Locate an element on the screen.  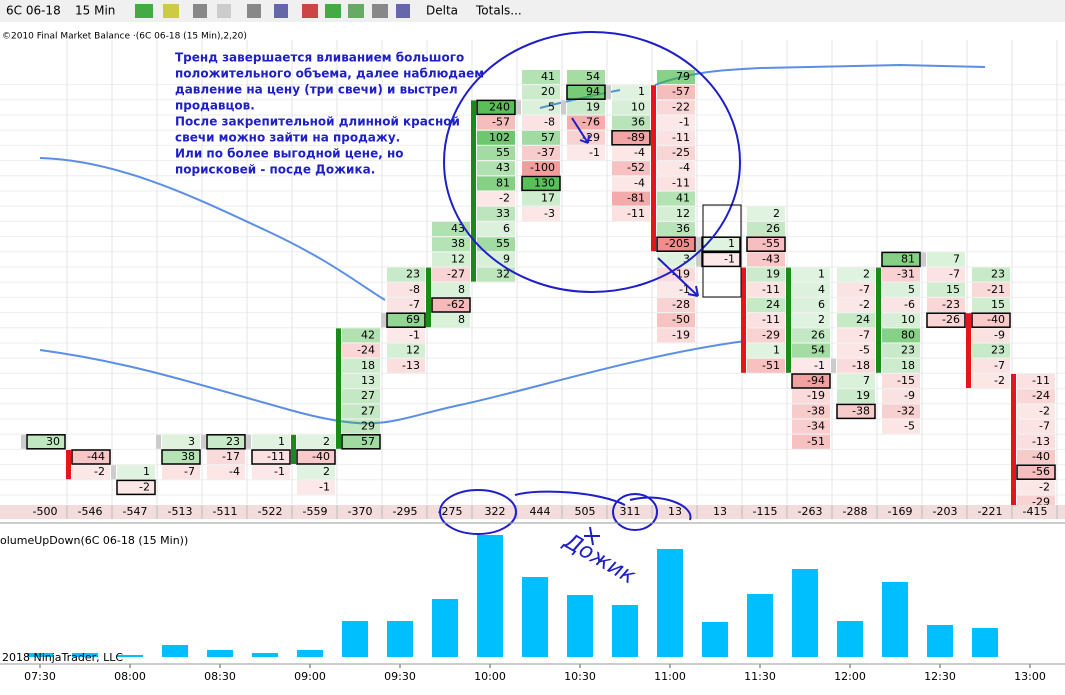
delta-value: 79 is located at coordinates (683, 76).